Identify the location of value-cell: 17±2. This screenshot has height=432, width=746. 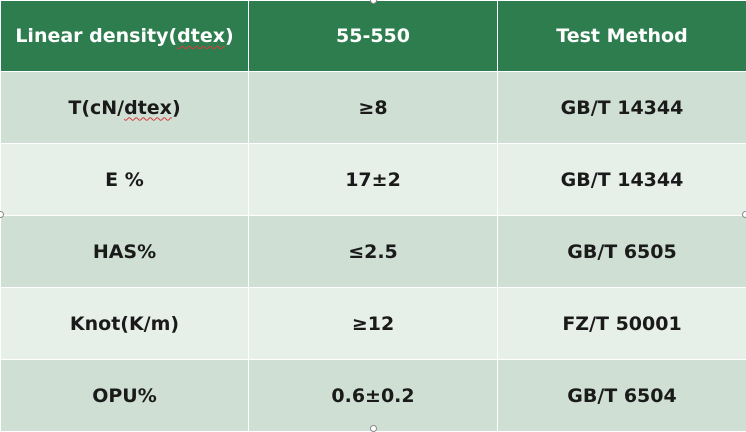
(373, 180).